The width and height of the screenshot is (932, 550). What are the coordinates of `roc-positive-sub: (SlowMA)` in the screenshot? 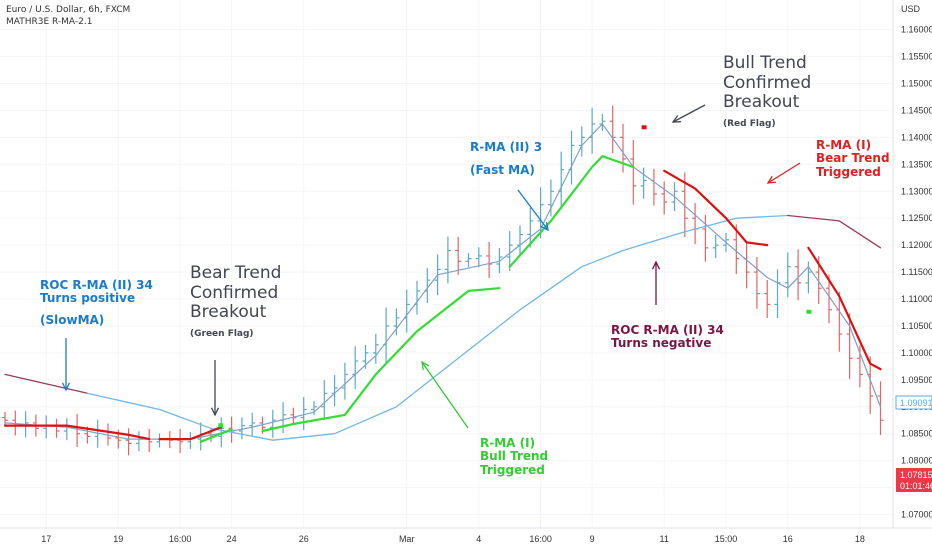 It's located at (72, 319).